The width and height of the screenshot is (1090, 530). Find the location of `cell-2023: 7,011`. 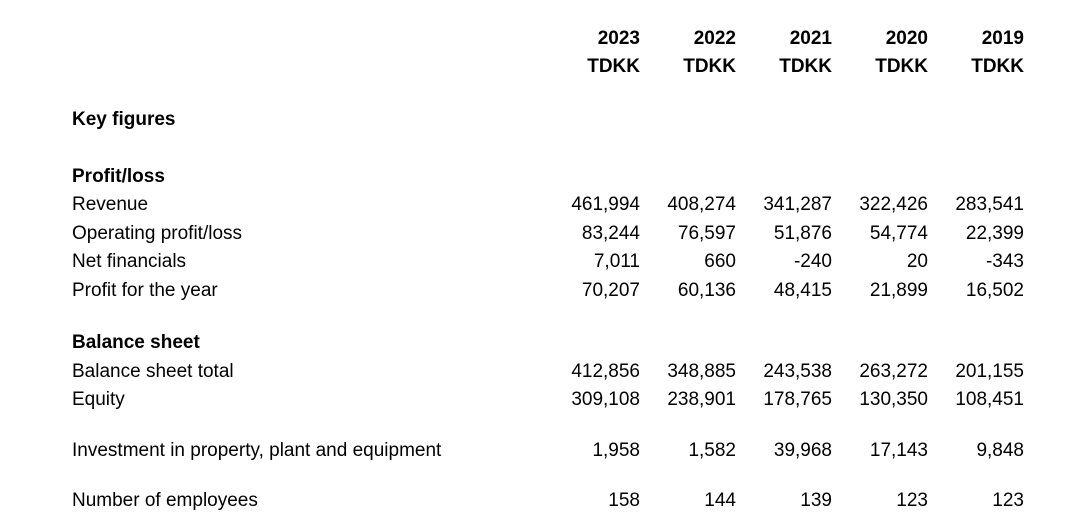

cell-2023: 7,011 is located at coordinates (616, 261).